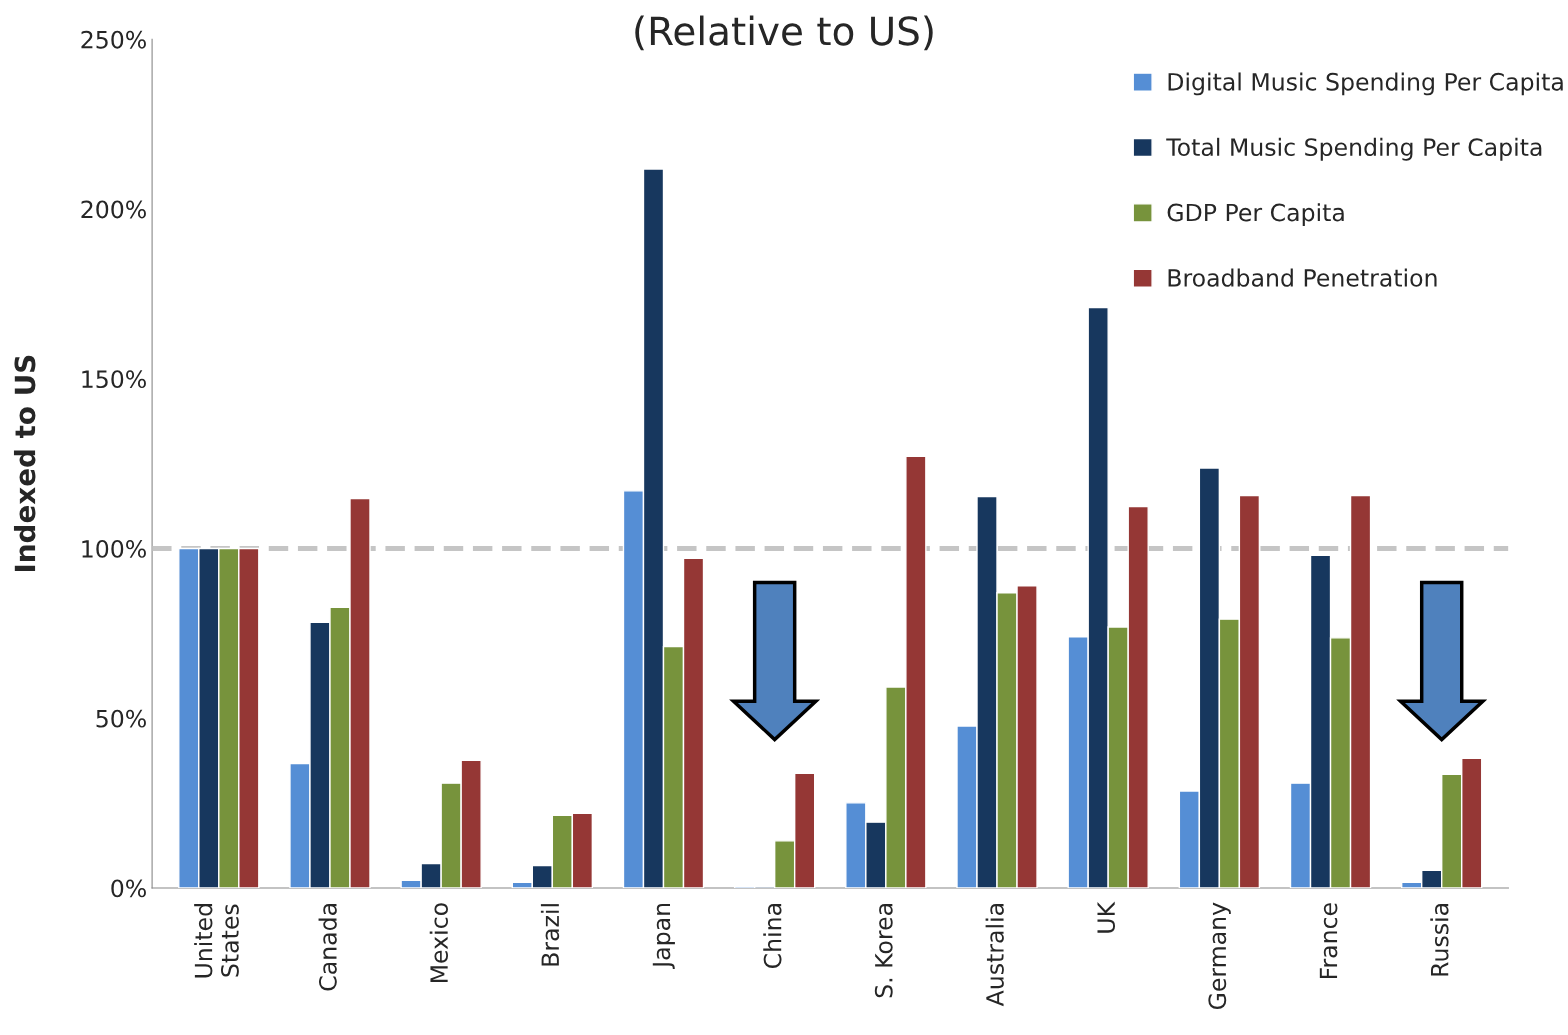 The height and width of the screenshot is (1035, 1568). I want to click on legend-label: Broadband Penetration, so click(1302, 277).